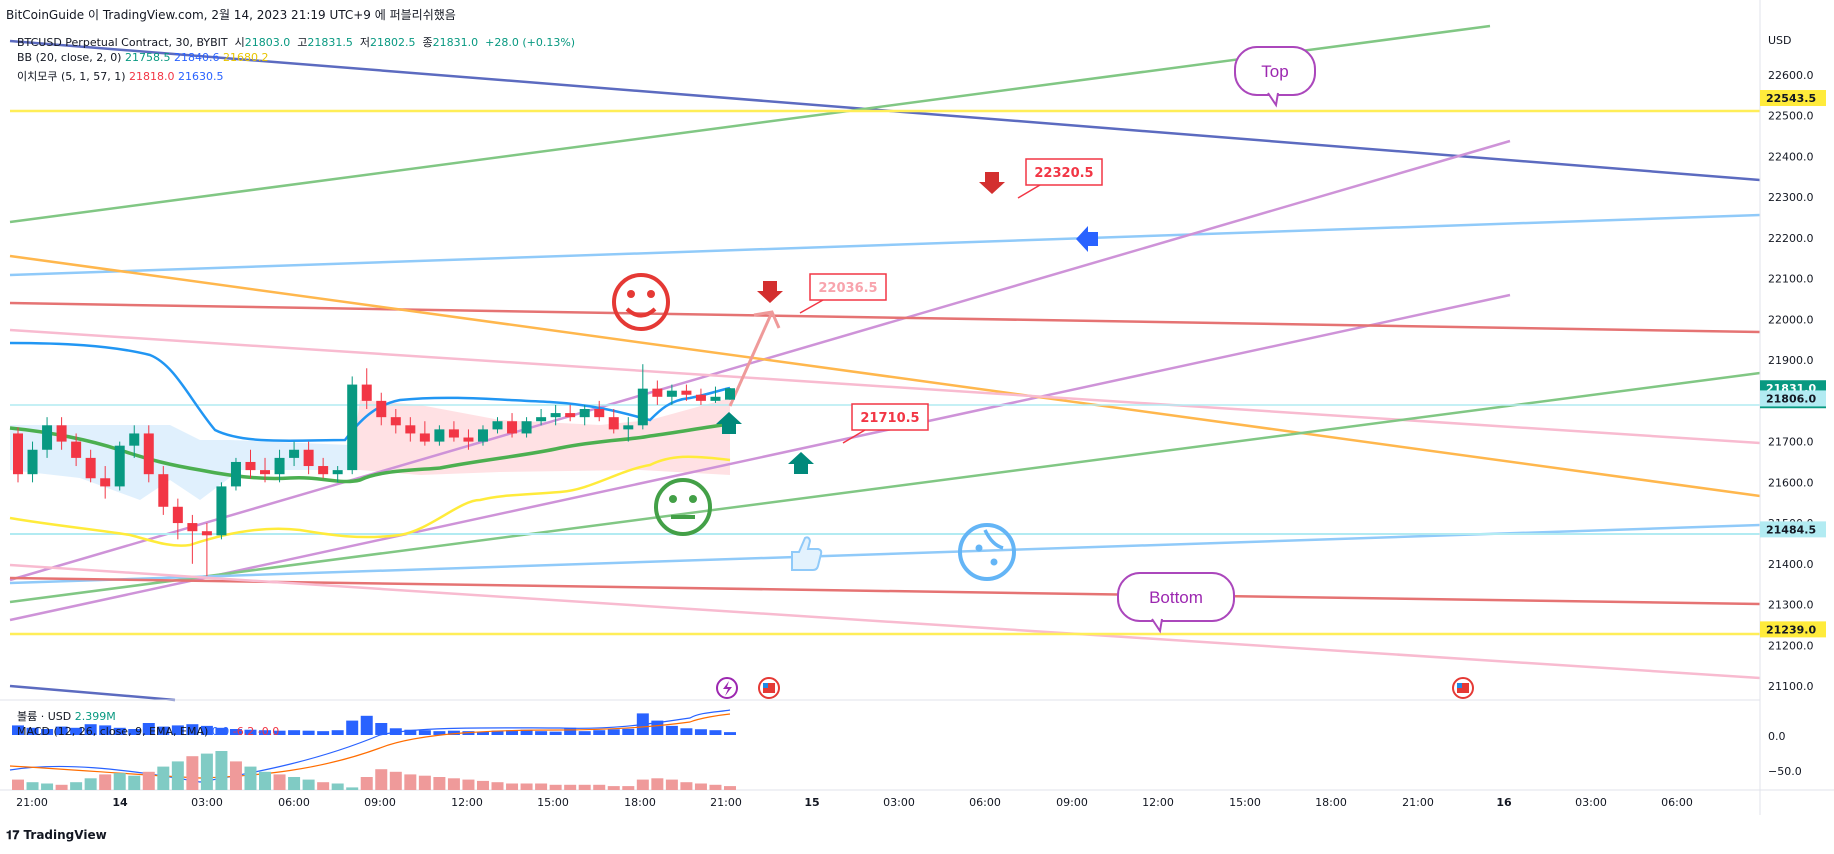 The image size is (1834, 854). I want to click on lightning-event-icon, so click(727, 688).